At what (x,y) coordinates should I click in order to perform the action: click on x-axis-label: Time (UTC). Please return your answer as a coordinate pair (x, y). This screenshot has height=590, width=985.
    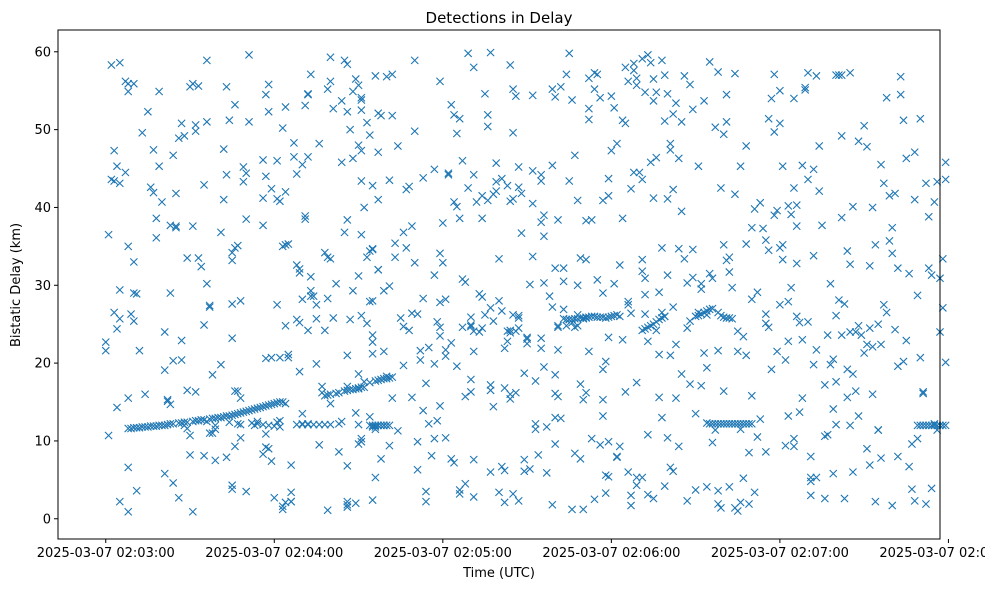
    Looking at the image, I should click on (498, 573).